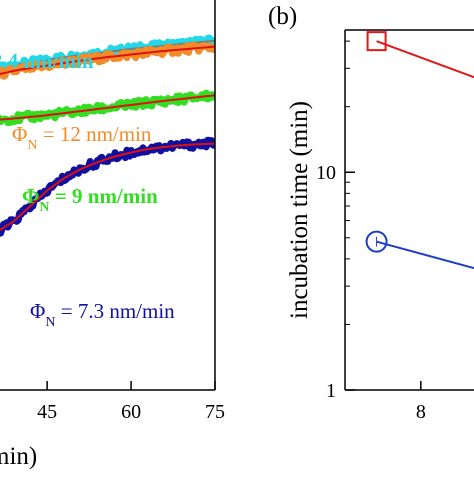 The width and height of the screenshot is (474, 479). What do you see at coordinates (419, 150) in the screenshot?
I see `panel-b-plot-area` at bounding box center [419, 150].